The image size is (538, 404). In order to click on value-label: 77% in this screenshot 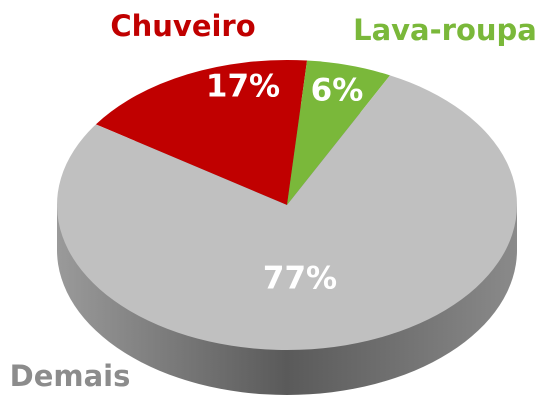, I will do `click(300, 279)`.